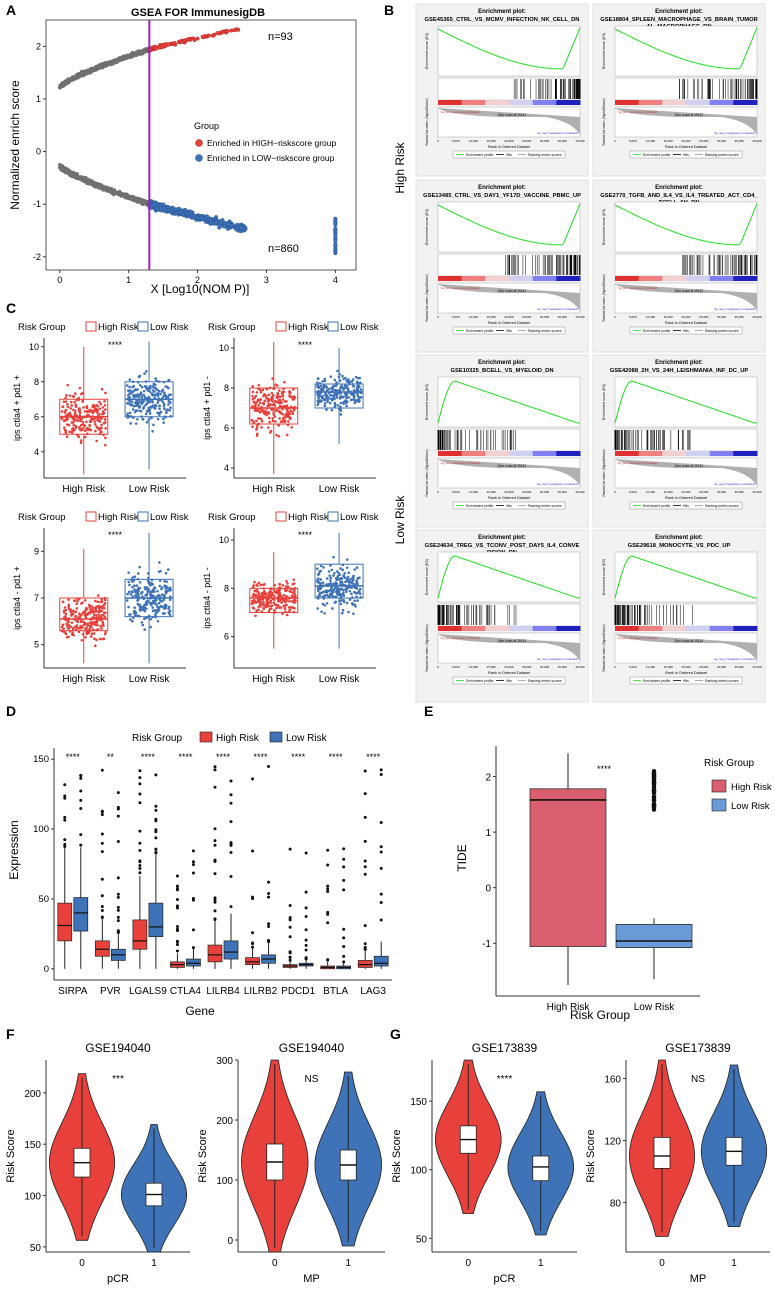 Image resolution: width=775 pixels, height=1290 pixels. What do you see at coordinates (200, 1011) in the screenshot?
I see `panel-d-xlabel: Gene` at bounding box center [200, 1011].